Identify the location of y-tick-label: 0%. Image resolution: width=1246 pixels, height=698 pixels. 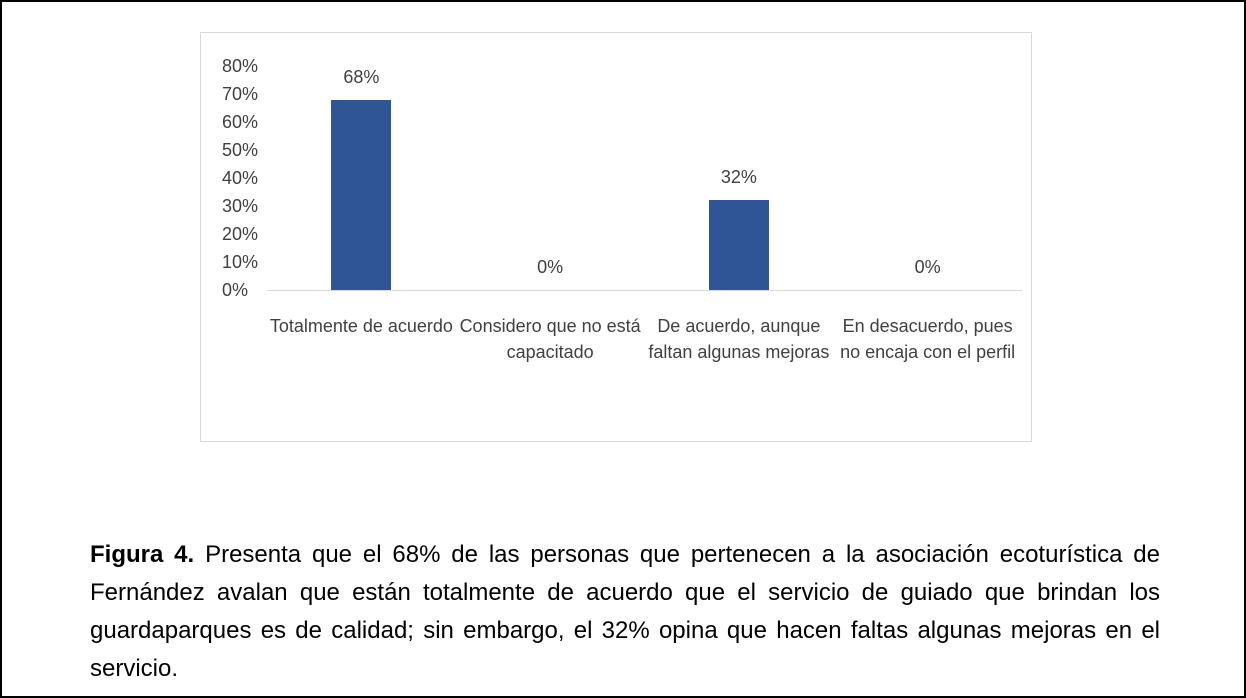
(235, 290).